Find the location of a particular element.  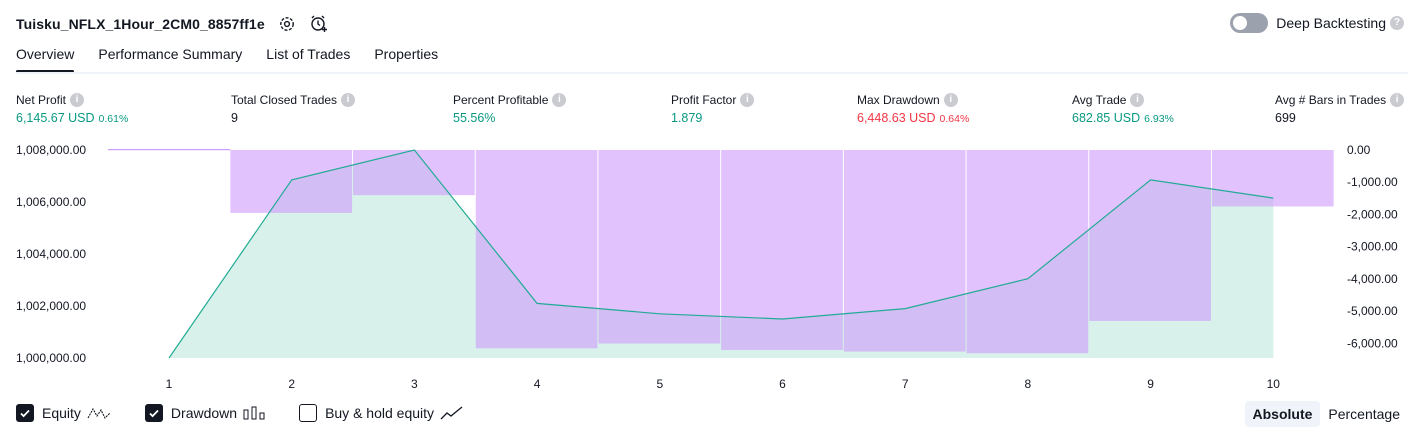

left-axis-tick: 1,000,000.00 is located at coordinates (51, 358).